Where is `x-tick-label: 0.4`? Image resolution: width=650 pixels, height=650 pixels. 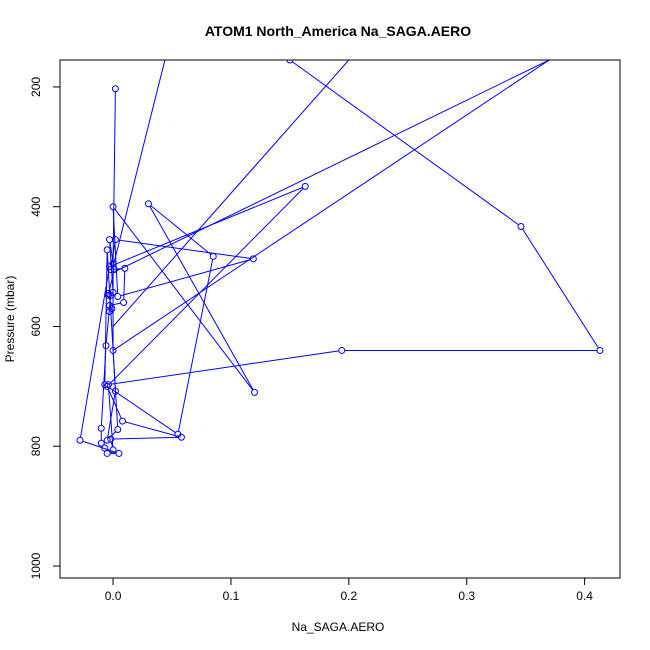
x-tick-label: 0.4 is located at coordinates (584, 596).